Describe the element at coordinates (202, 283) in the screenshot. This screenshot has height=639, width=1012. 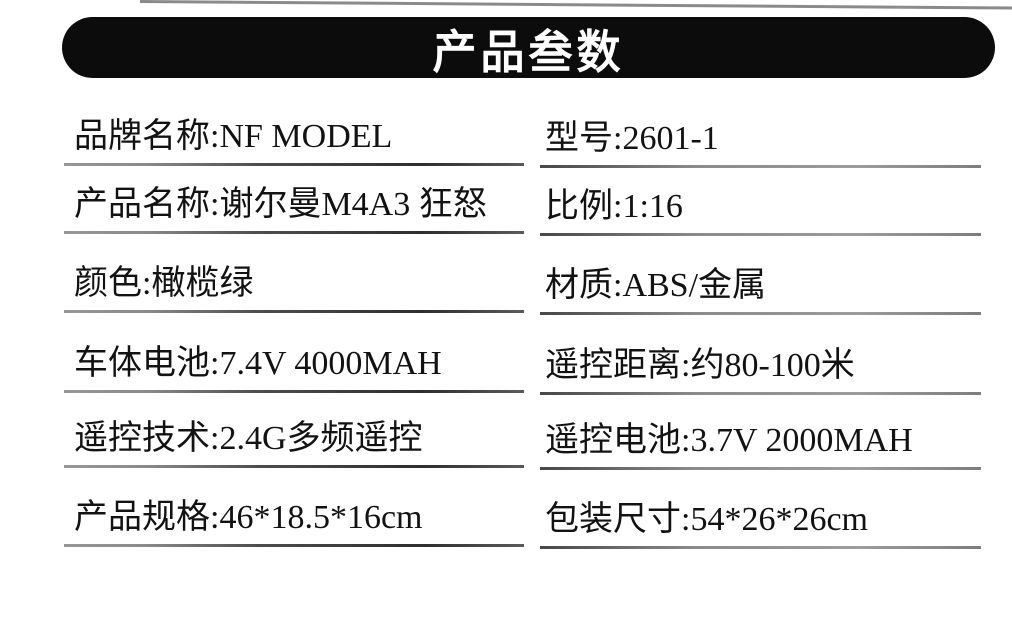
I see `spec-value: 橄榄绿` at that location.